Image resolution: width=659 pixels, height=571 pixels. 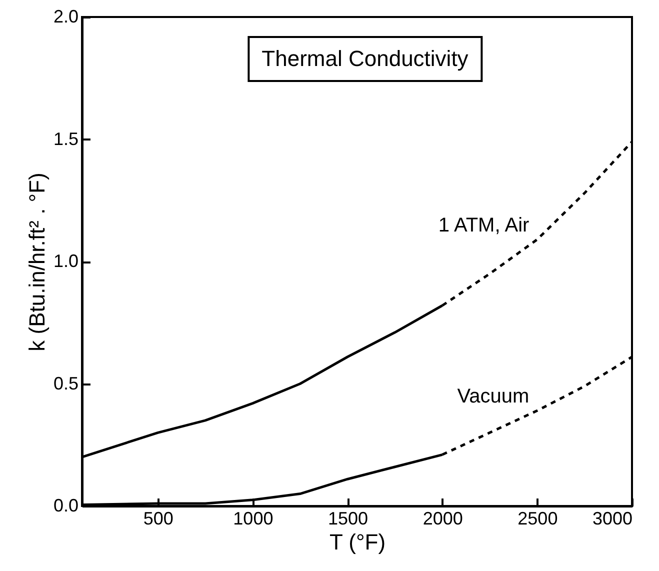 What do you see at coordinates (37, 262) in the screenshot?
I see `y-axis-title: k (Btu.in/hr.ft² . °F)` at bounding box center [37, 262].